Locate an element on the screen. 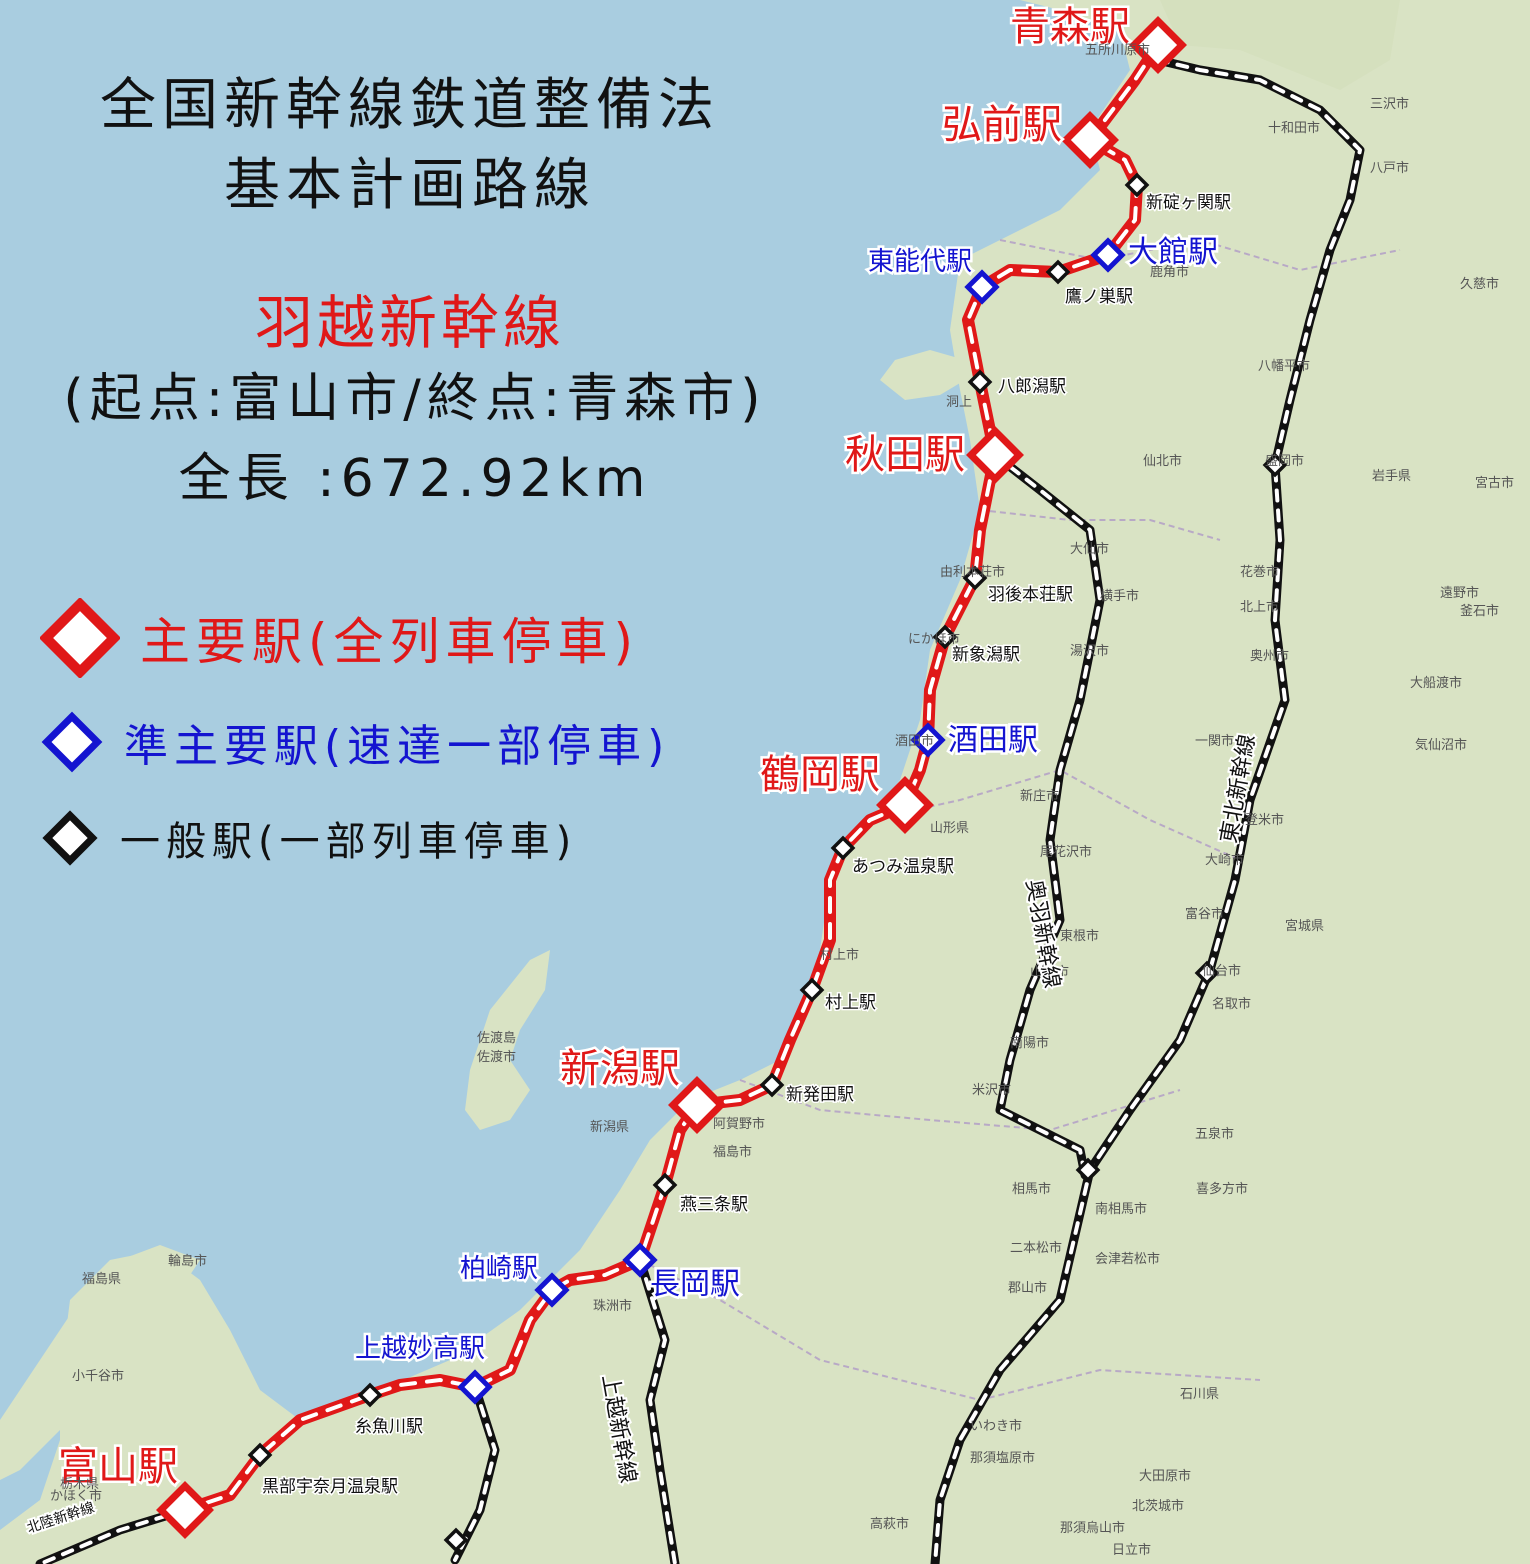 This screenshot has height=1564, width=1530. place-label: 名取市 is located at coordinates (1231, 1004).